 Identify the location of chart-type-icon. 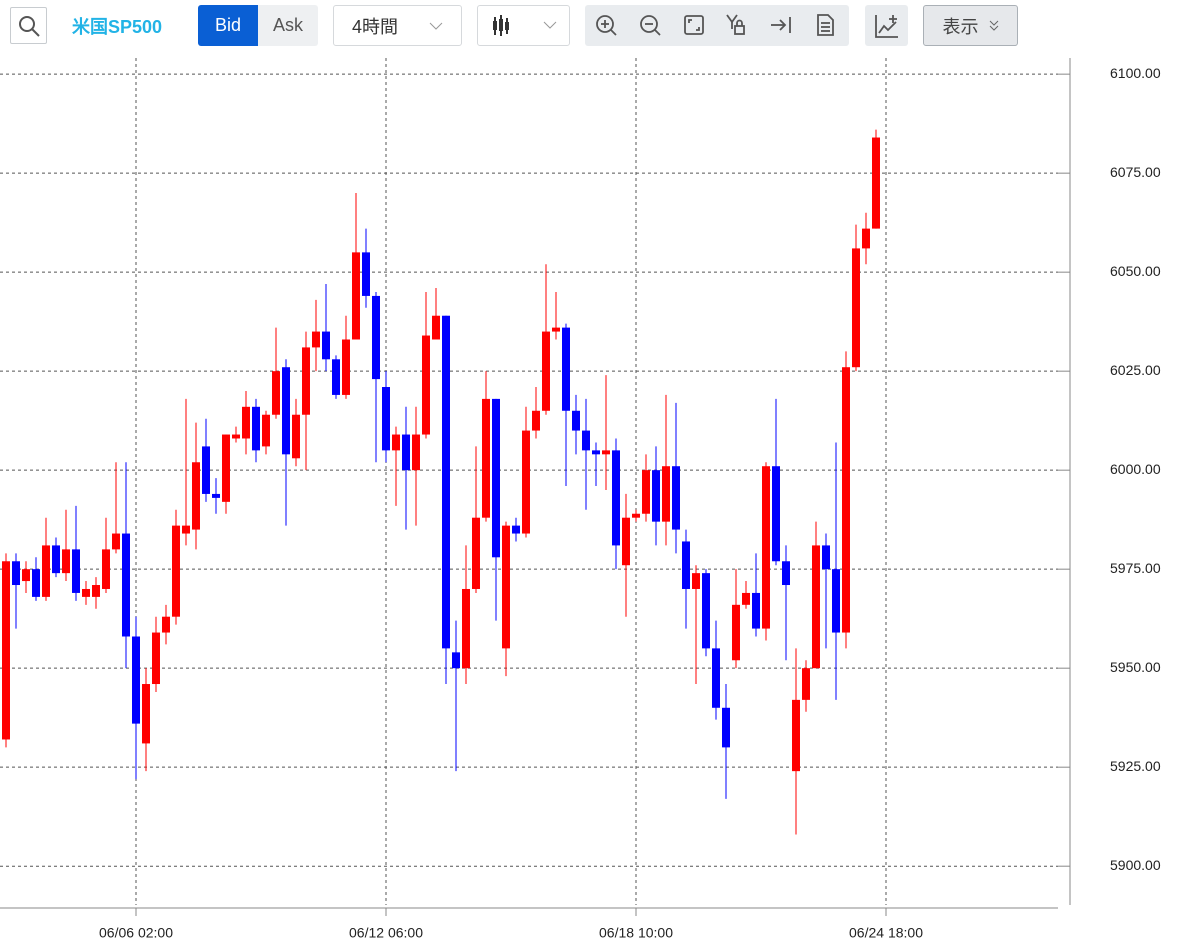
(524, 25).